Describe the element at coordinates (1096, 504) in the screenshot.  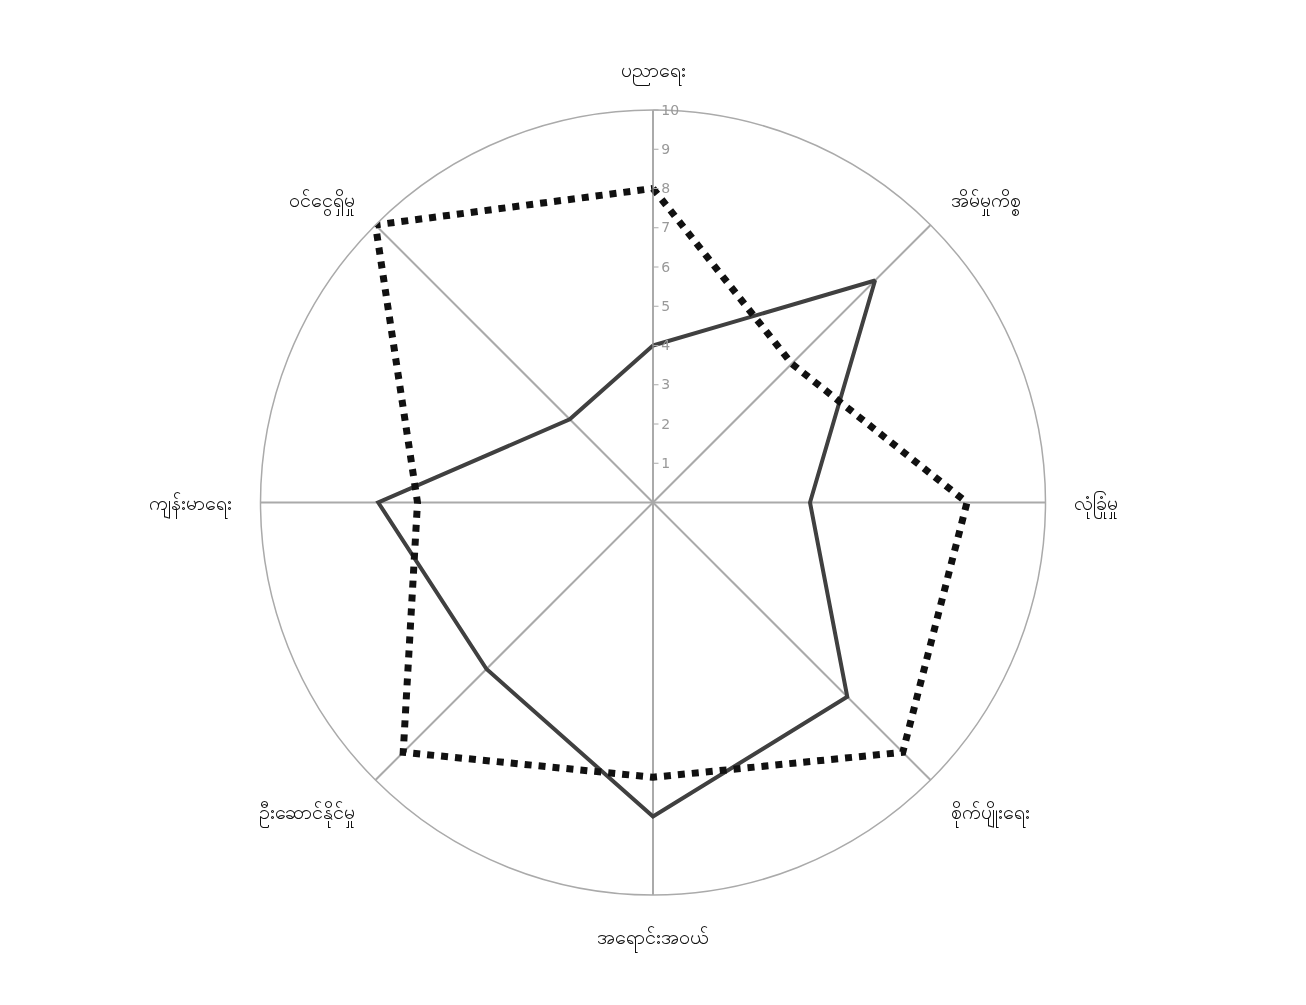
I see `spoke-label: လုံခြုံမှု` at that location.